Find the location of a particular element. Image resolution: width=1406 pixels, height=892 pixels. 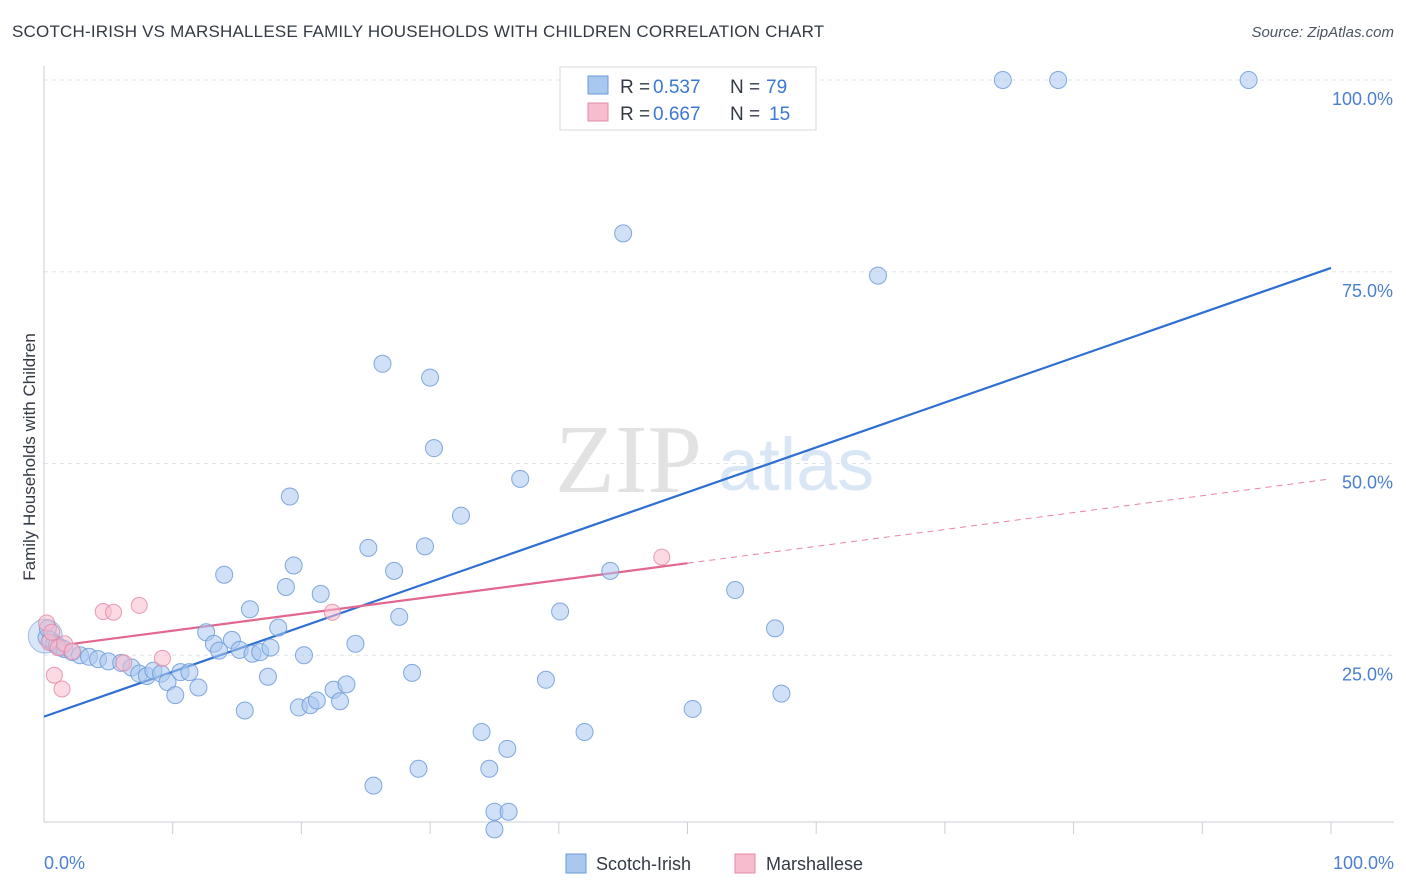

legend-swatch-marshallese is located at coordinates (598, 112).